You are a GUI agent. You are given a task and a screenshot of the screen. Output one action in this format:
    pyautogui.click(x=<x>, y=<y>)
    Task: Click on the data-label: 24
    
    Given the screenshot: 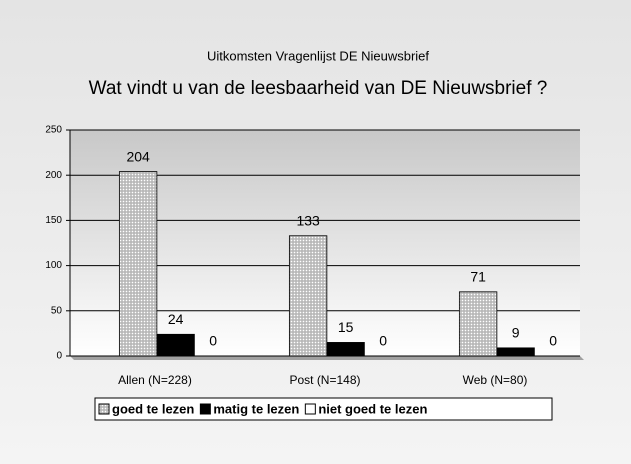 What is the action you would take?
    pyautogui.click(x=176, y=319)
    